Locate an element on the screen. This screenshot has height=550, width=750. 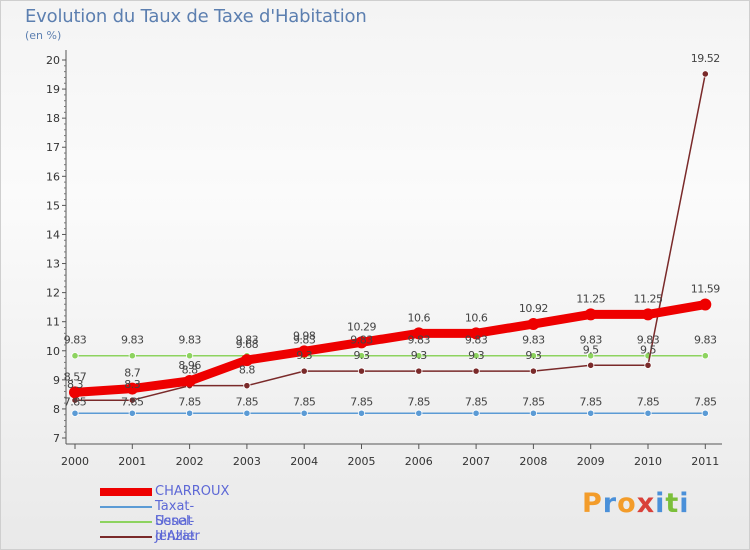
y-tick-label: 19 is located at coordinates (53, 89).